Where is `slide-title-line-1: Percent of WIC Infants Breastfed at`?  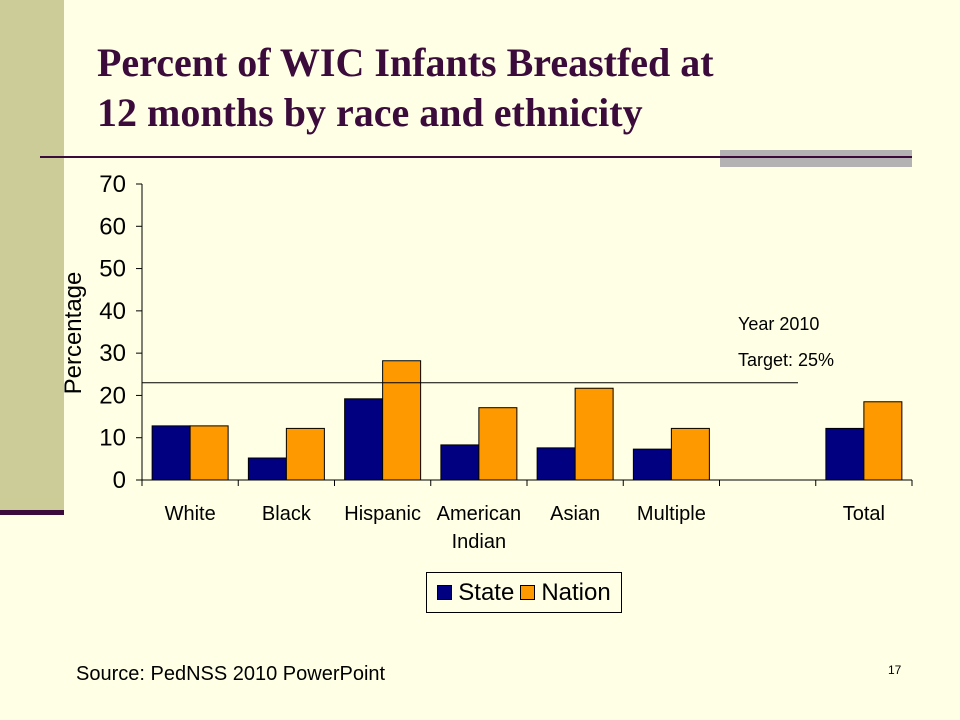
slide-title-line-1: Percent of WIC Infants Breastfed at is located at coordinates (405, 62).